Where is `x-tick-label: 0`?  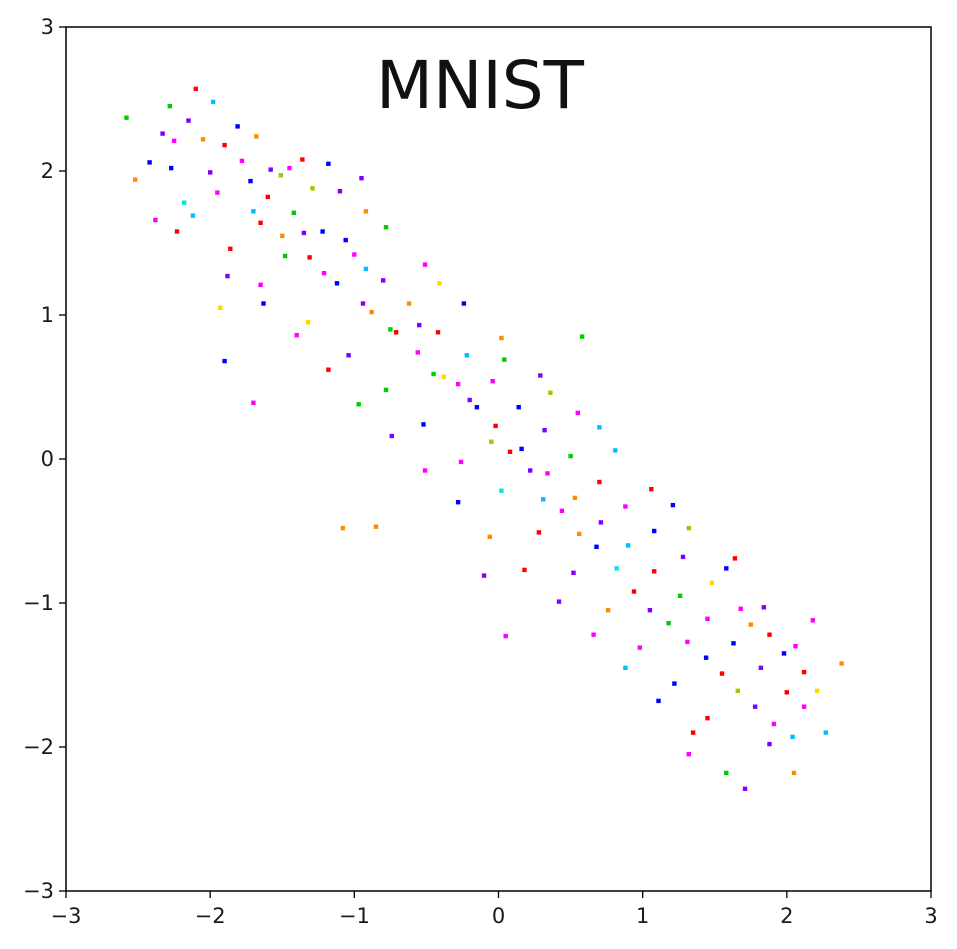
x-tick-label: 0 is located at coordinates (498, 916).